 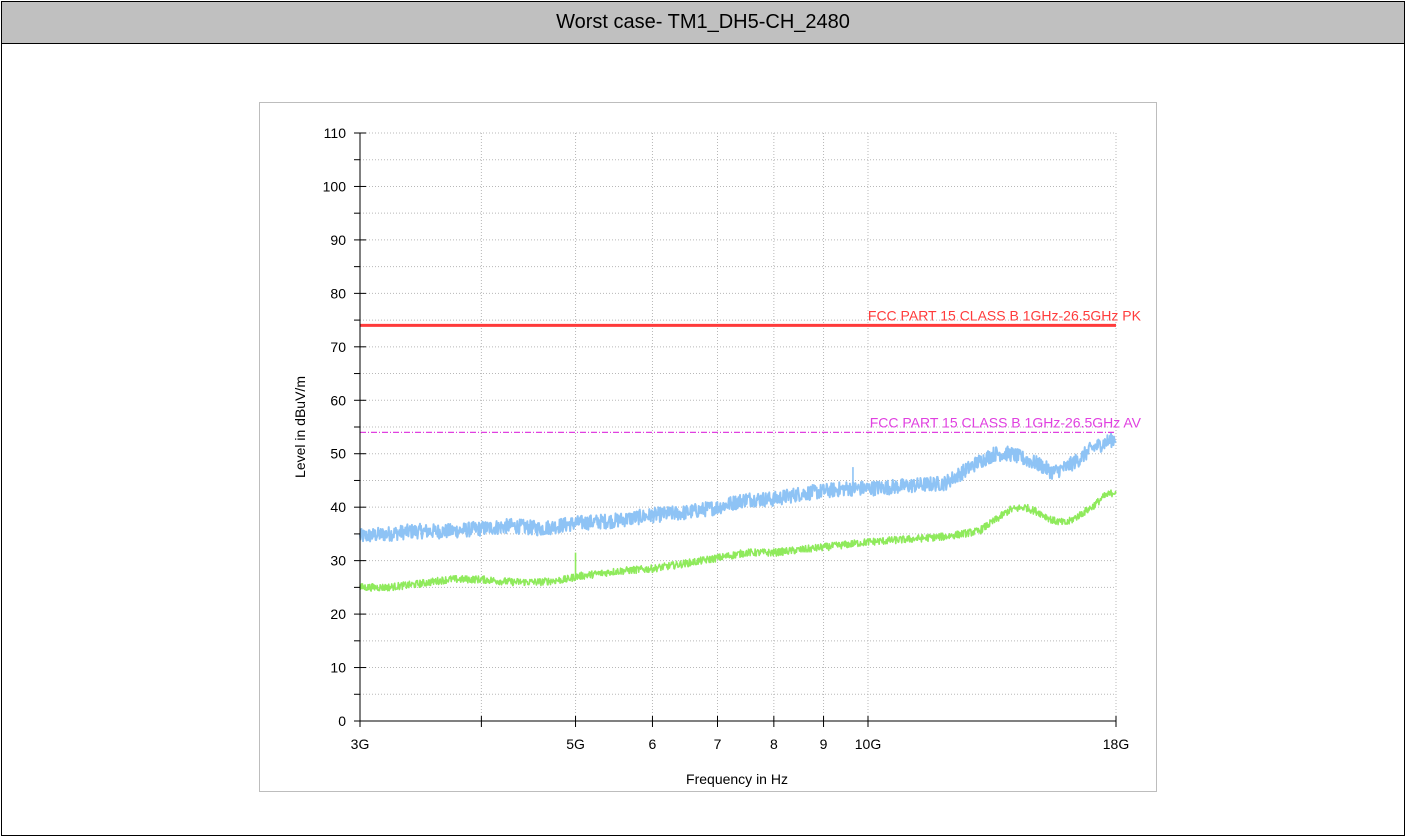 What do you see at coordinates (737, 779) in the screenshot?
I see `x-axis-title: Frequency in Hz` at bounding box center [737, 779].